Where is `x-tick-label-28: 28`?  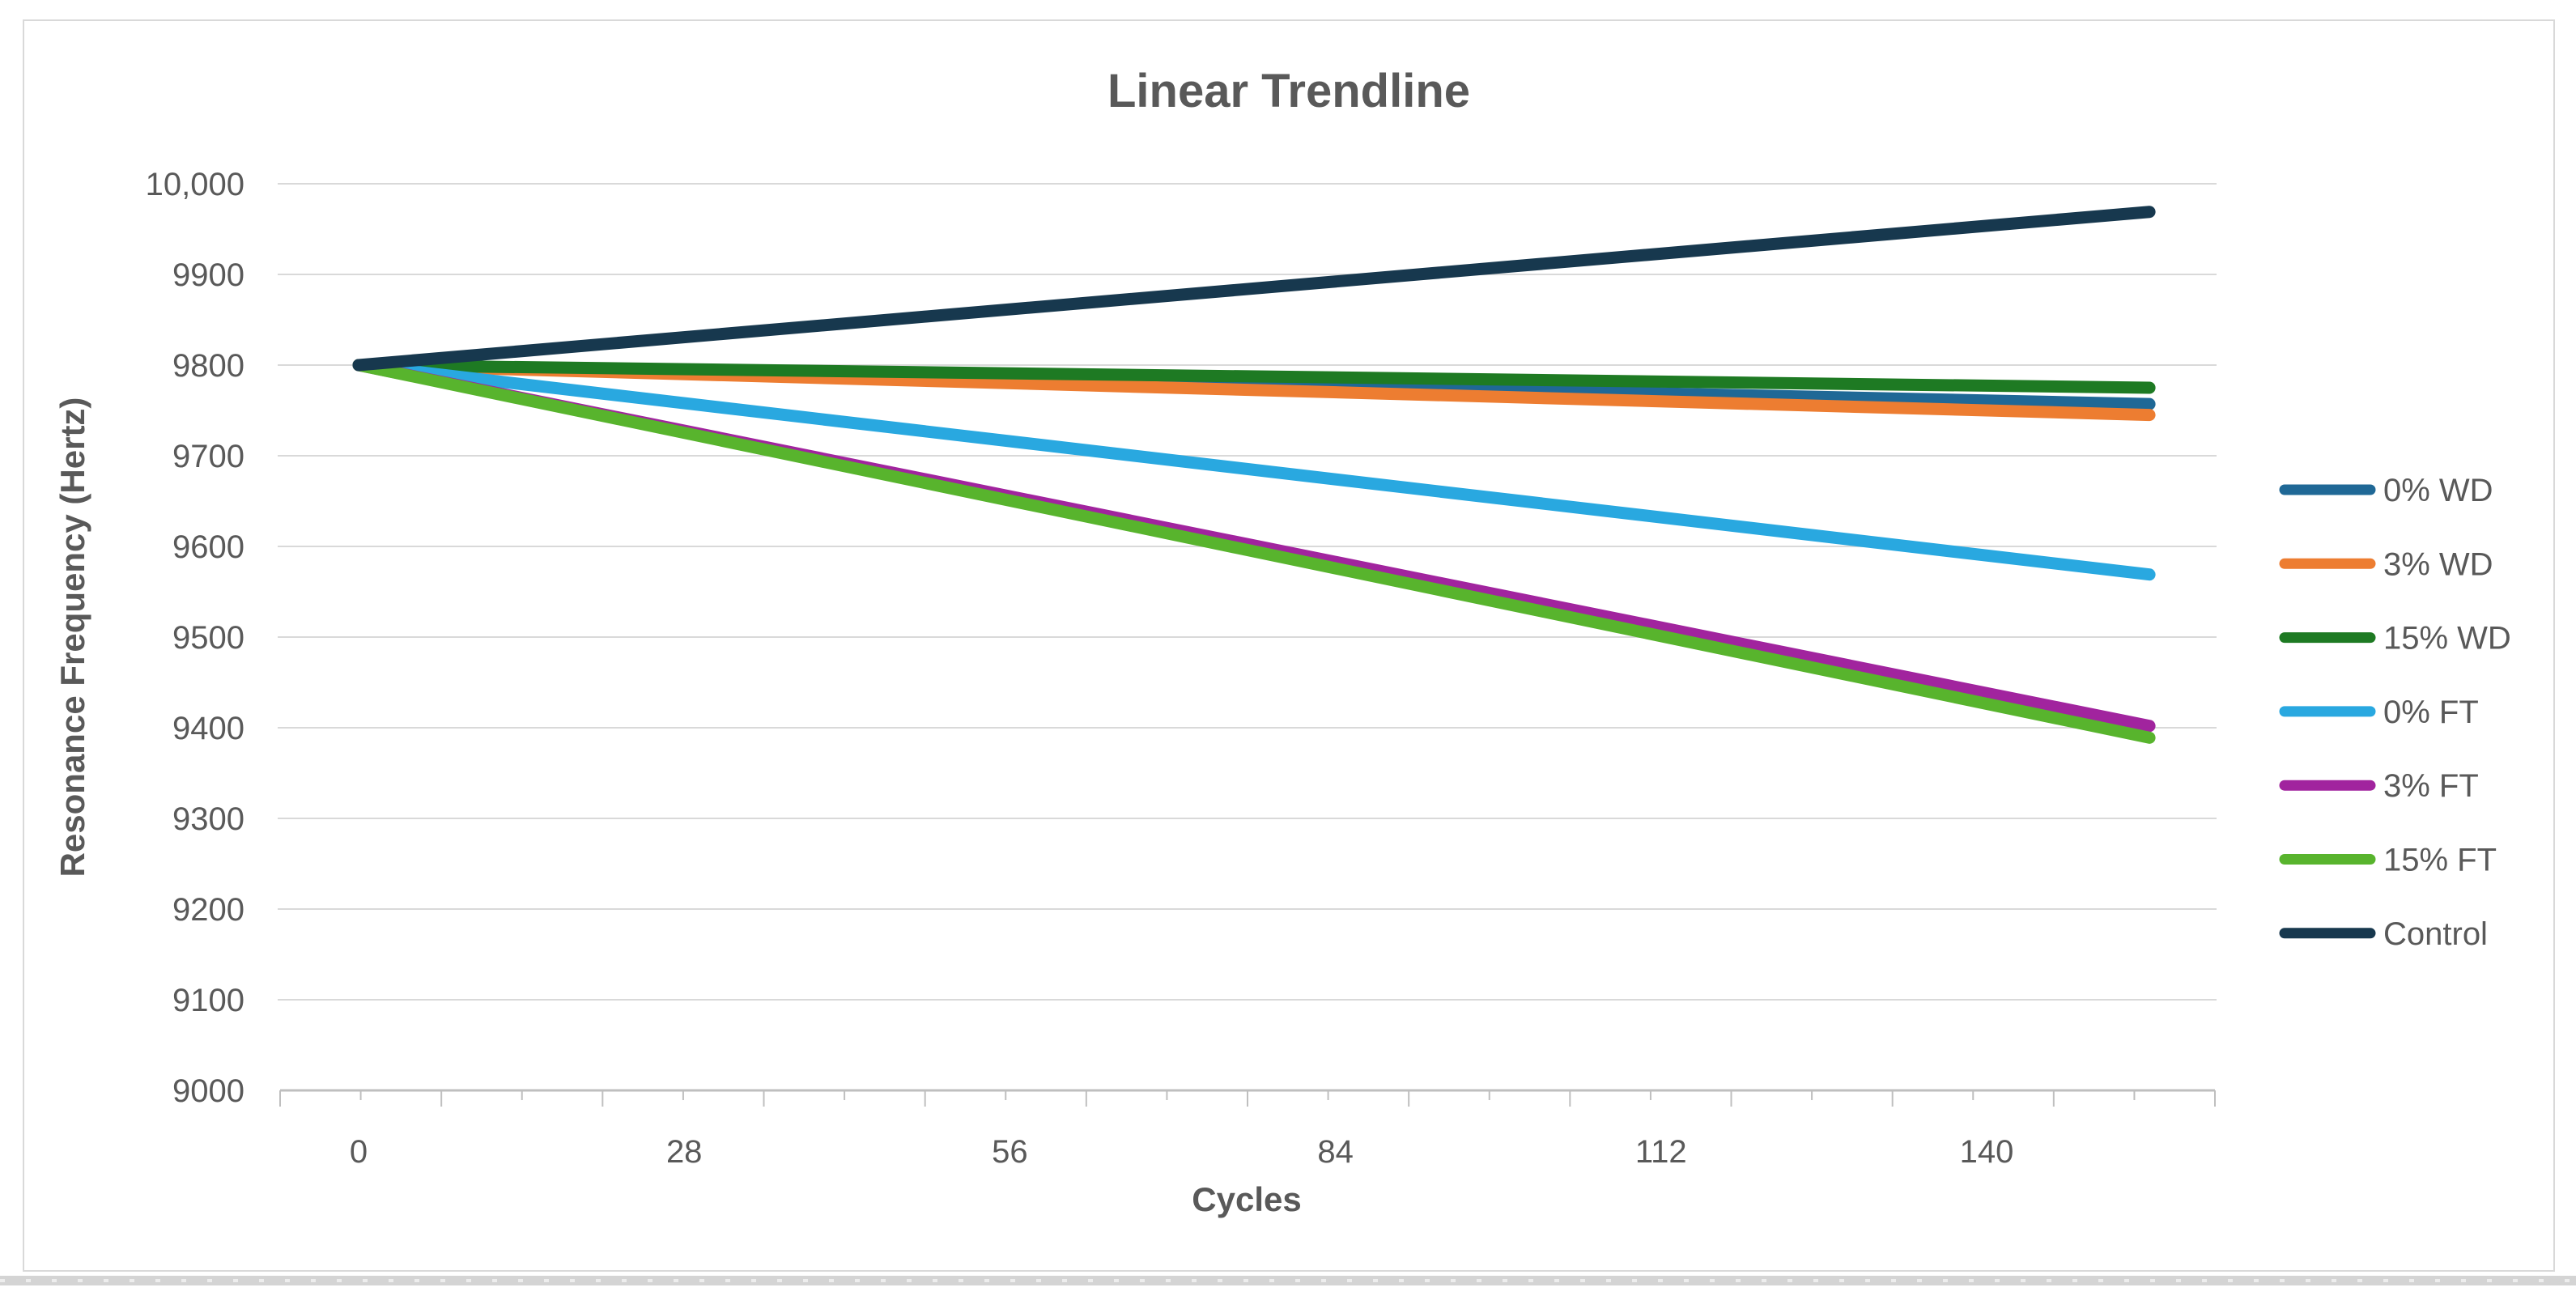 x-tick-label-28: 28 is located at coordinates (684, 1152).